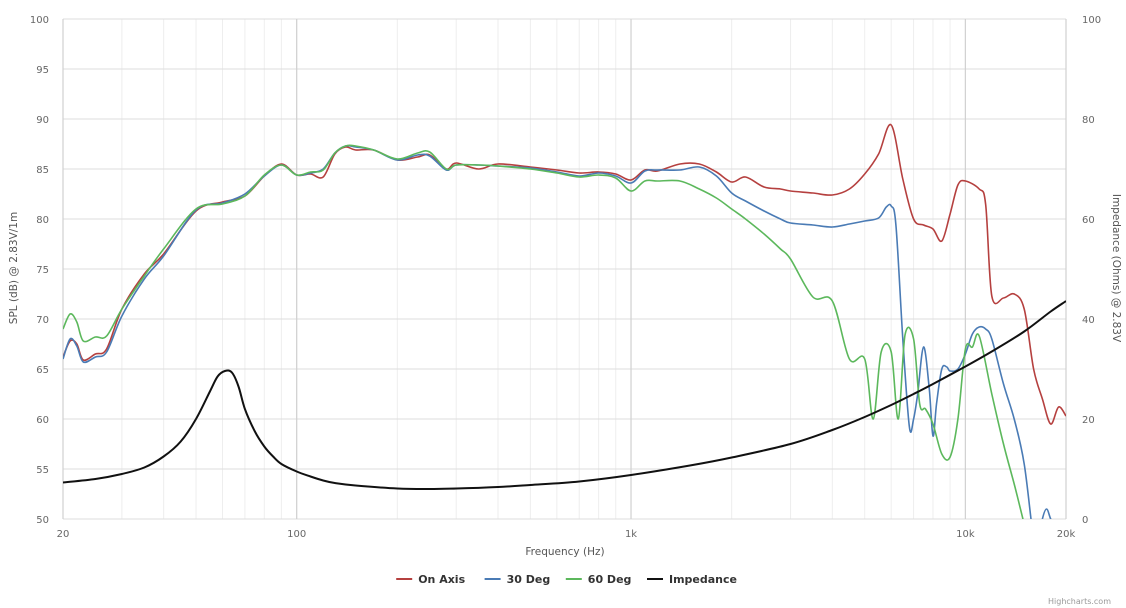 The width and height of the screenshot is (1126, 608). Describe the element at coordinates (1085, 520) in the screenshot. I see `right-tick-label: 0` at that location.